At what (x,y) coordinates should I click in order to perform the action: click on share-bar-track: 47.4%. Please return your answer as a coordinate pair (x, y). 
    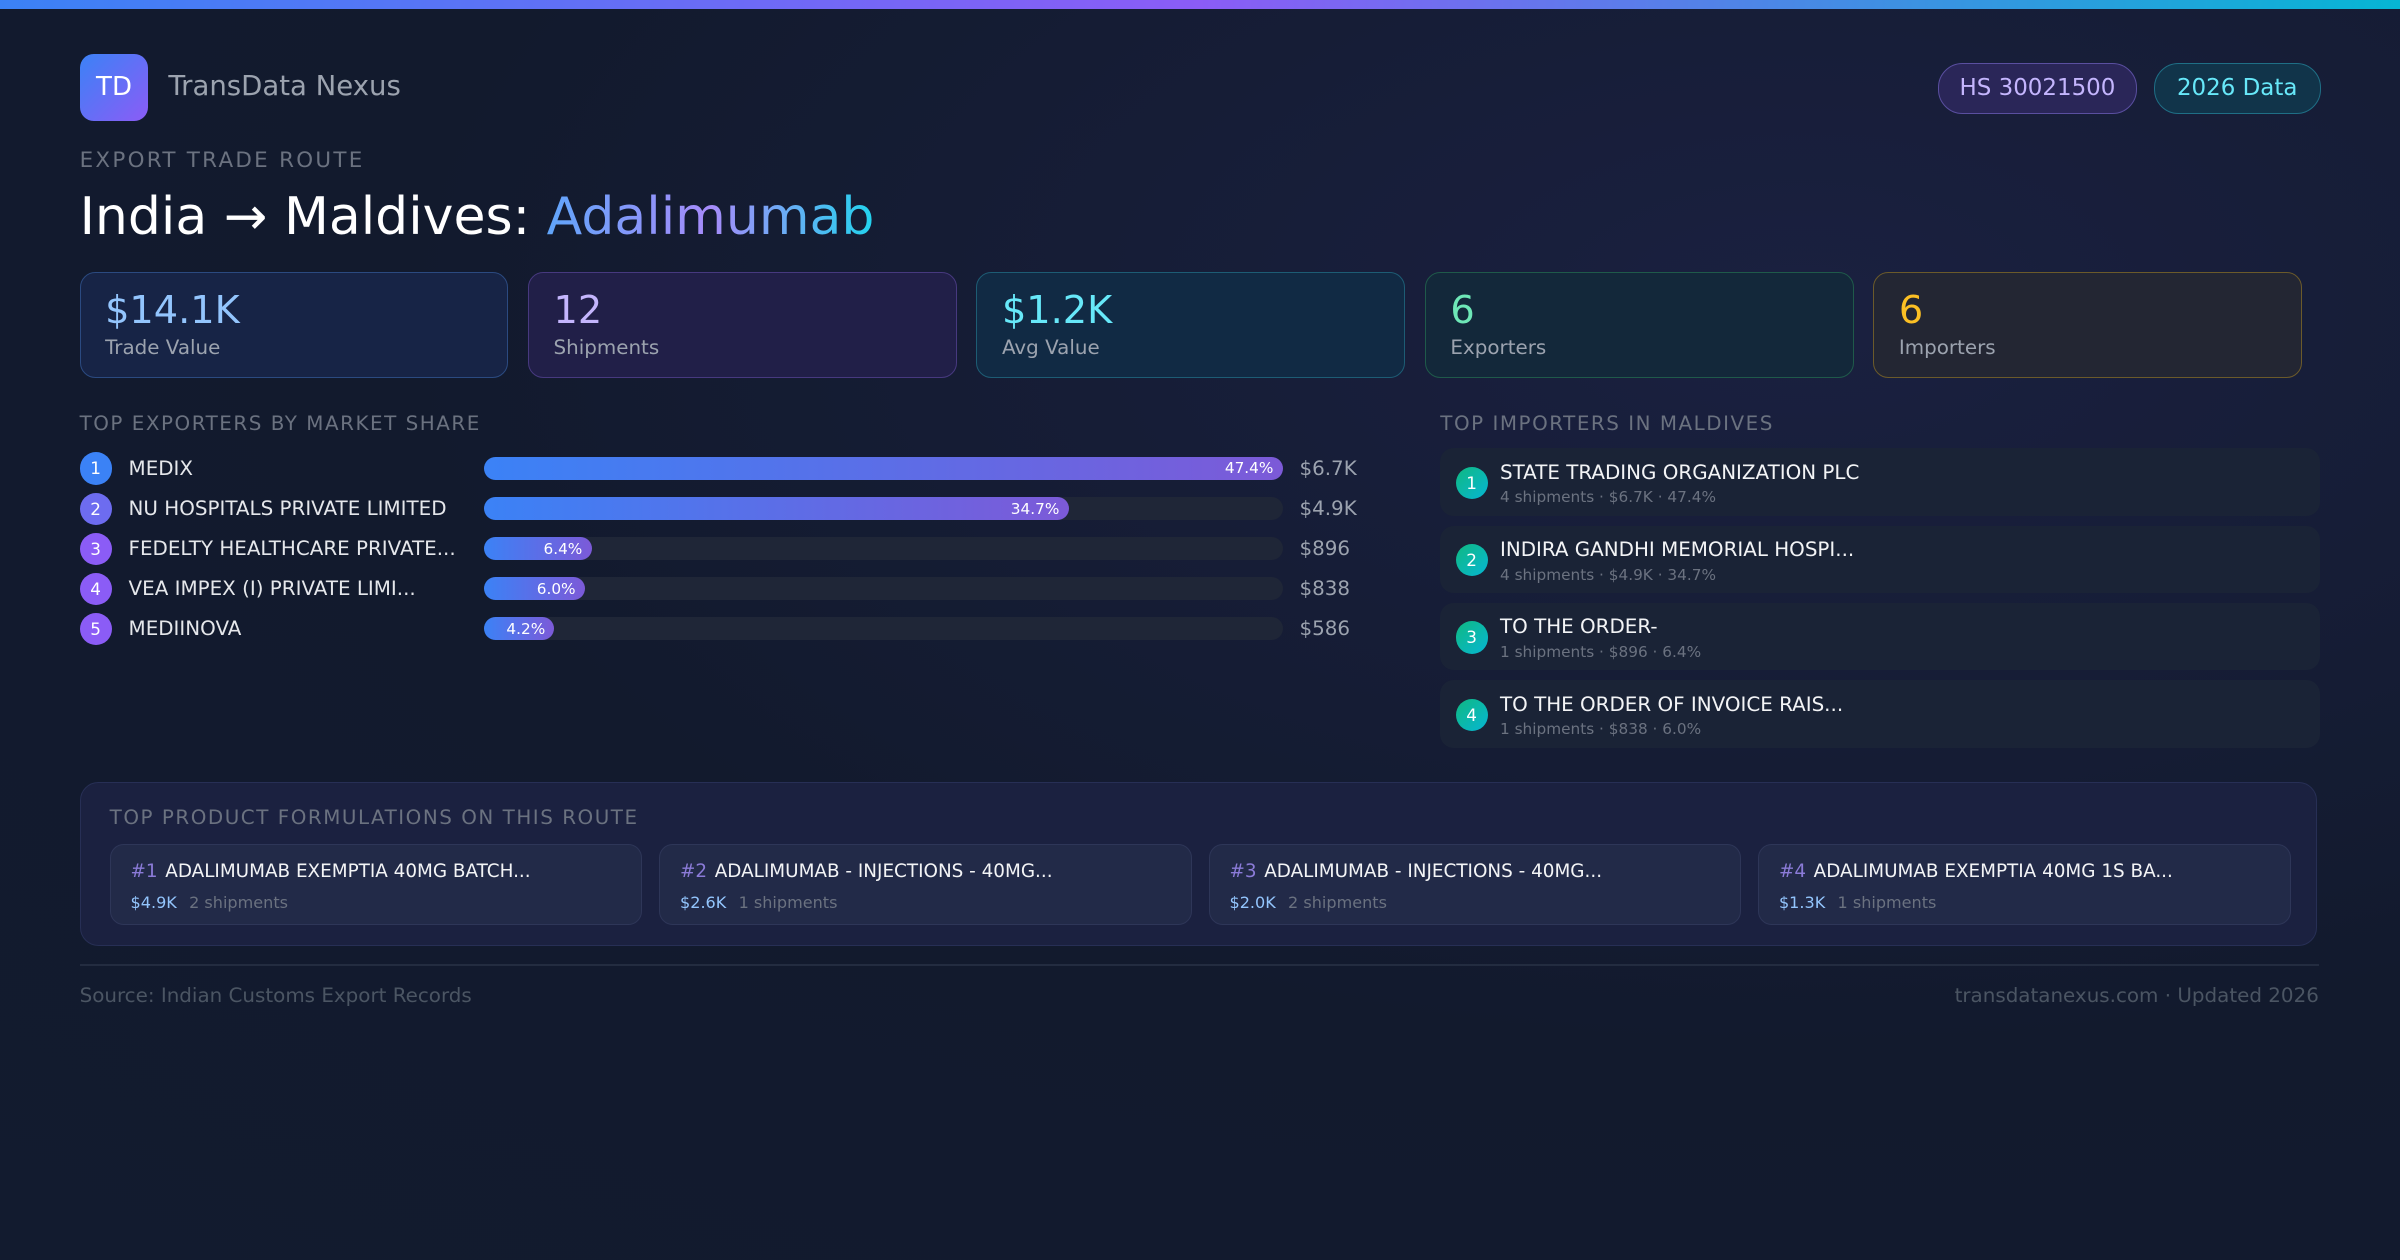
    Looking at the image, I should click on (883, 468).